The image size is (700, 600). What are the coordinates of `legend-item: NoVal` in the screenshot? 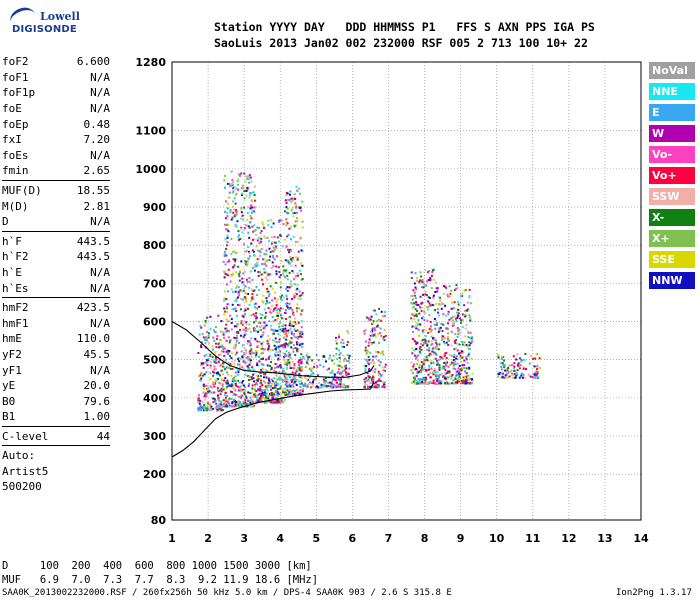 It's located at (672, 70).